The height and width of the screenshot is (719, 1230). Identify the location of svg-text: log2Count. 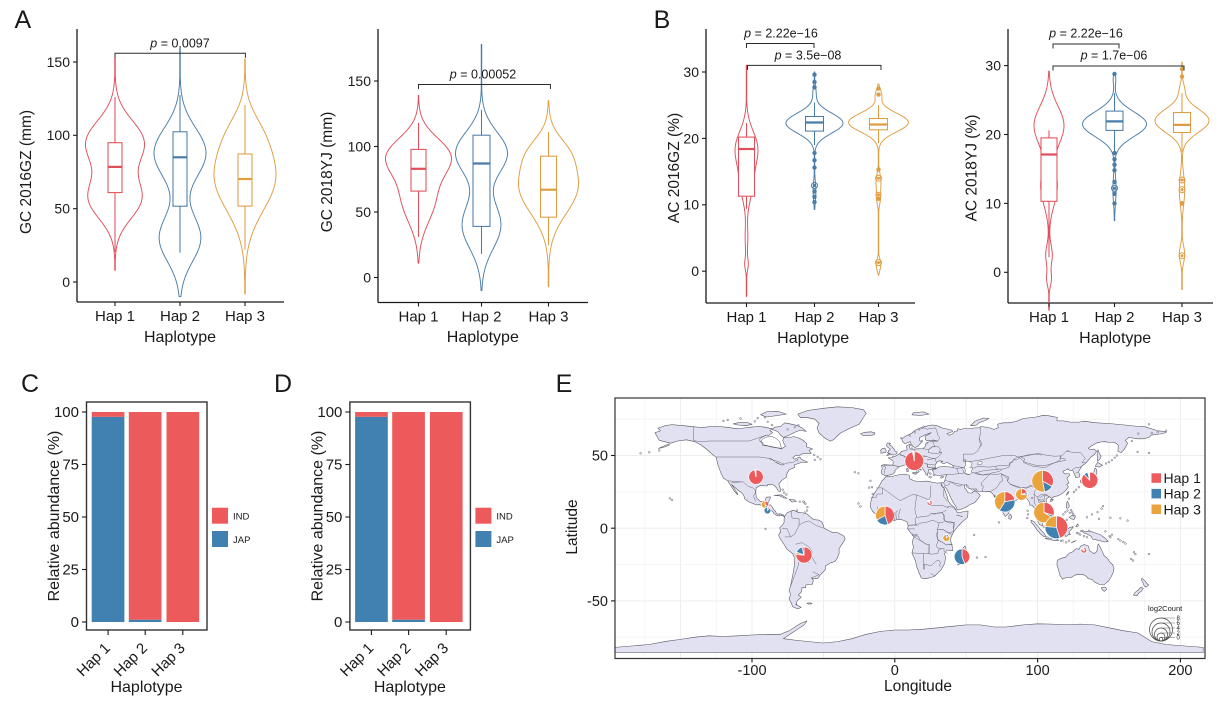
(1165, 608).